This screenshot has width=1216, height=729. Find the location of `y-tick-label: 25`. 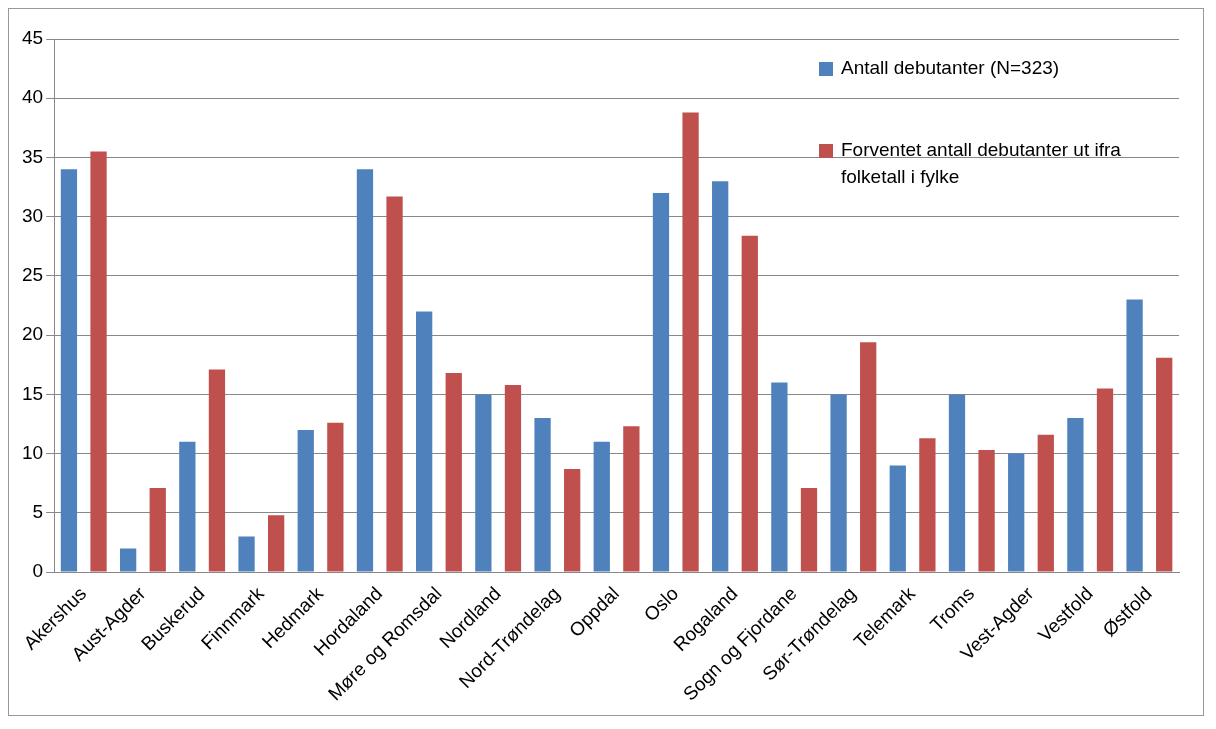

y-tick-label: 25 is located at coordinates (32, 275).